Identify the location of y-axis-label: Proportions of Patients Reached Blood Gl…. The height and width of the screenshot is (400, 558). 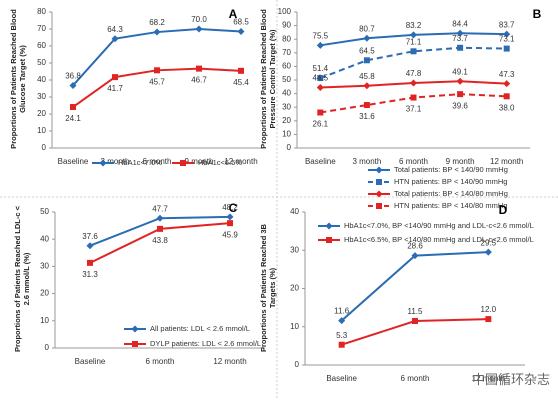
(18, 79).